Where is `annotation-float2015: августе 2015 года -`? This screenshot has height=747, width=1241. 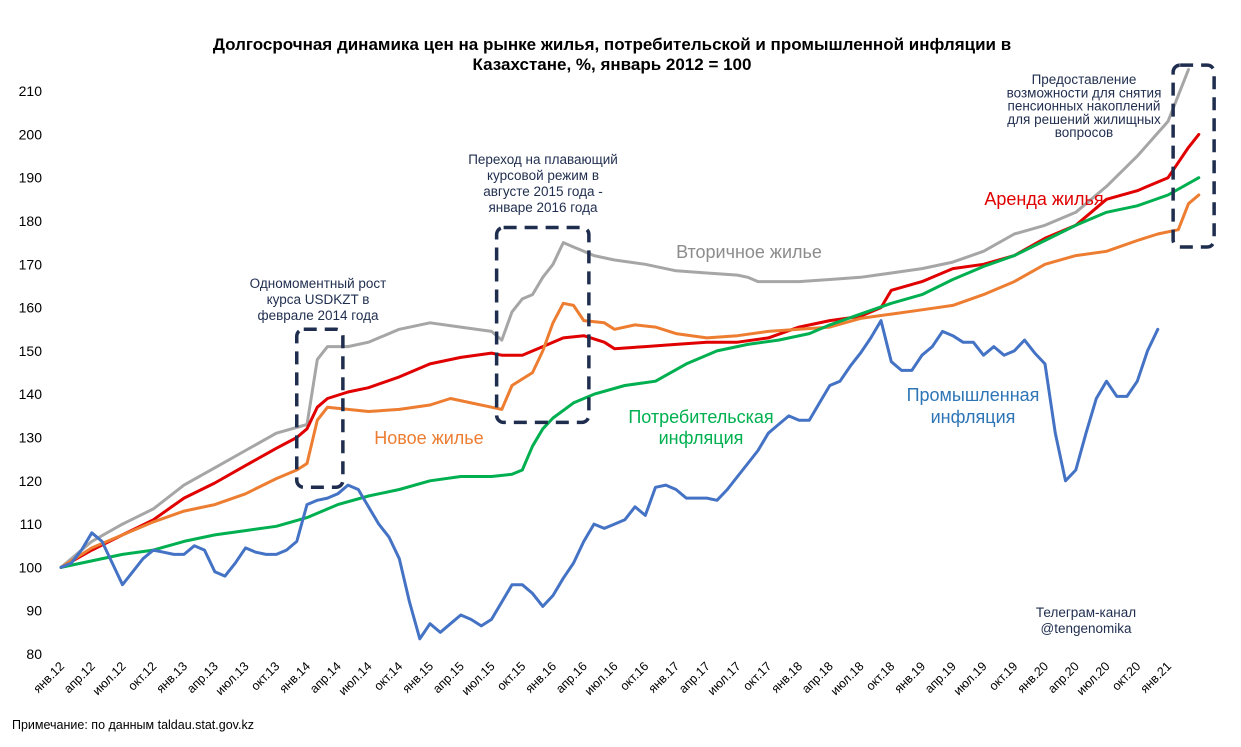 annotation-float2015: августе 2015 года - is located at coordinates (543, 191).